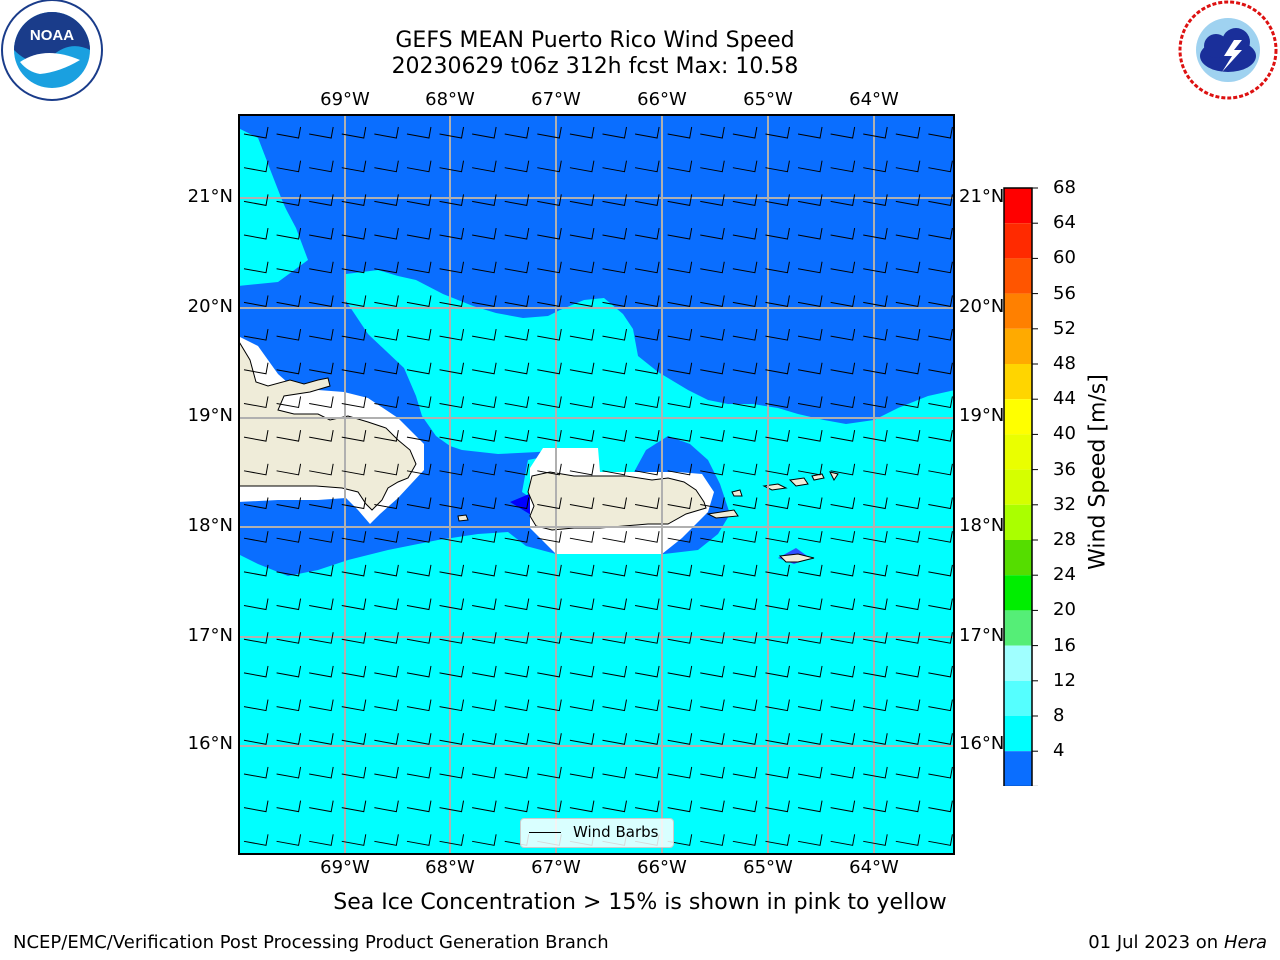 This screenshot has height=960, width=1280. Describe the element at coordinates (1064, 293) in the screenshot. I see `colorbar-tick-label: 56` at that location.